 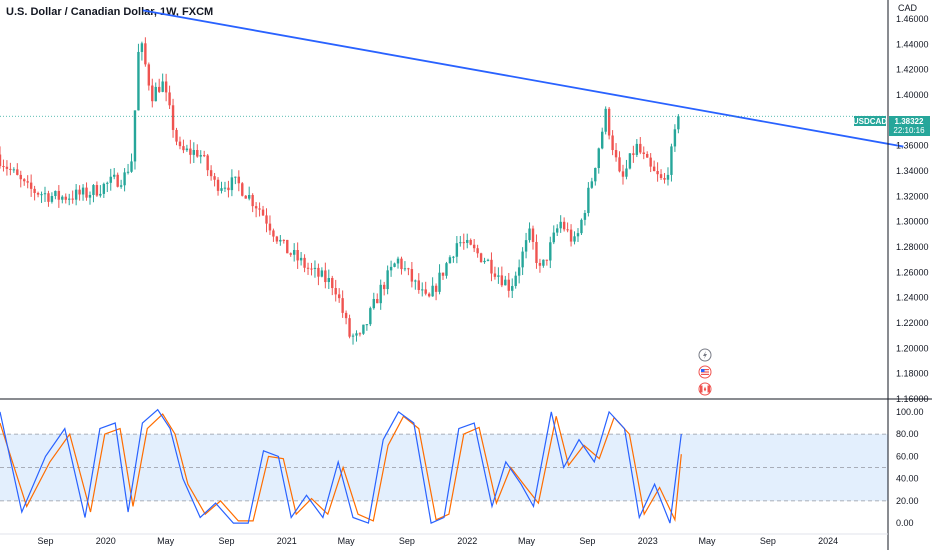 I want to click on grid-layer, so click(x=444, y=467).